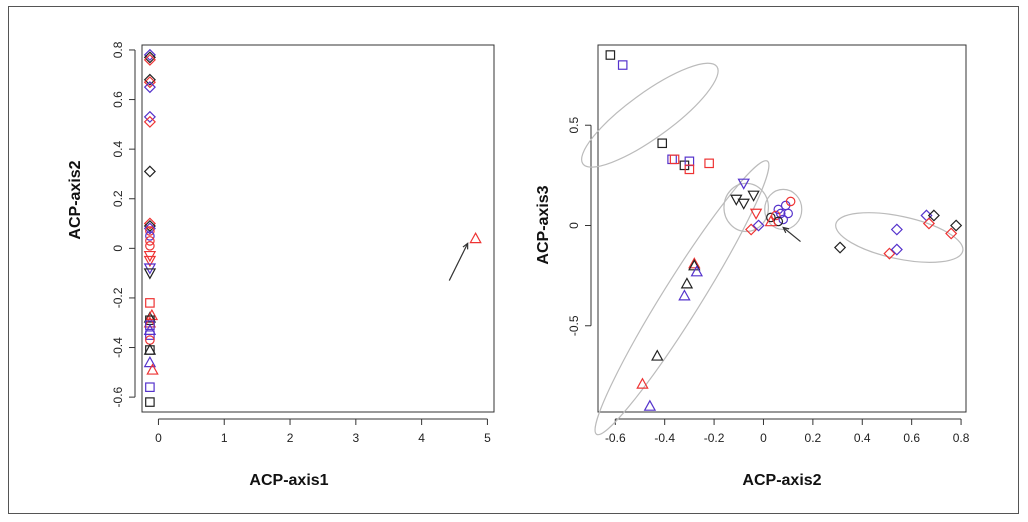  What do you see at coordinates (118, 49) in the screenshot?
I see `y-tick-label: 0.8` at bounding box center [118, 49].